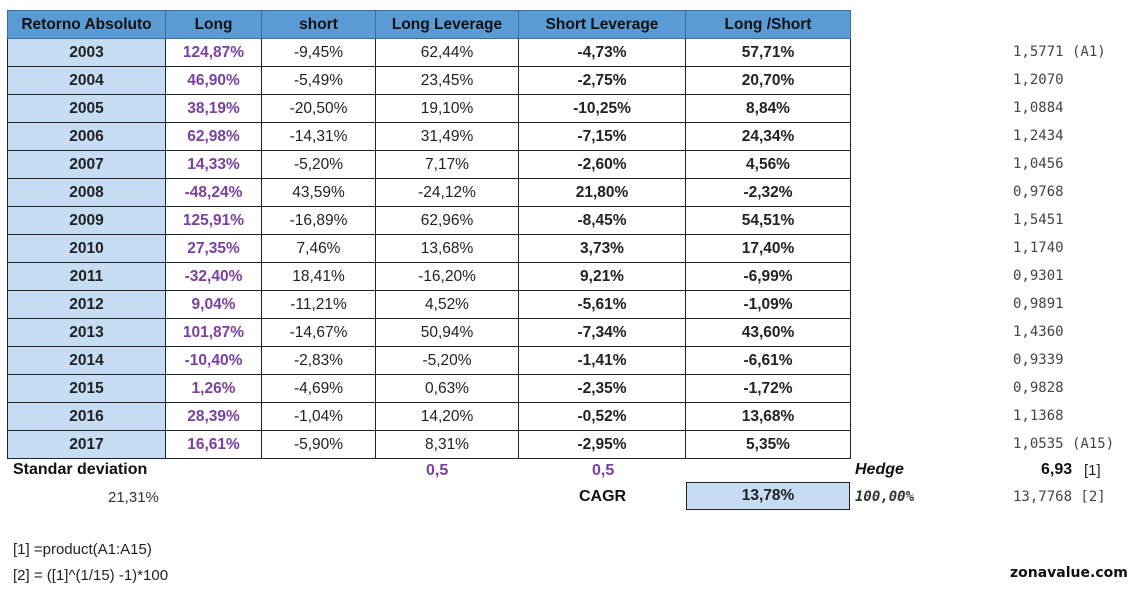 This screenshot has width=1136, height=593. What do you see at coordinates (768, 444) in the screenshot?
I see `cell-long-short: 5,35%` at bounding box center [768, 444].